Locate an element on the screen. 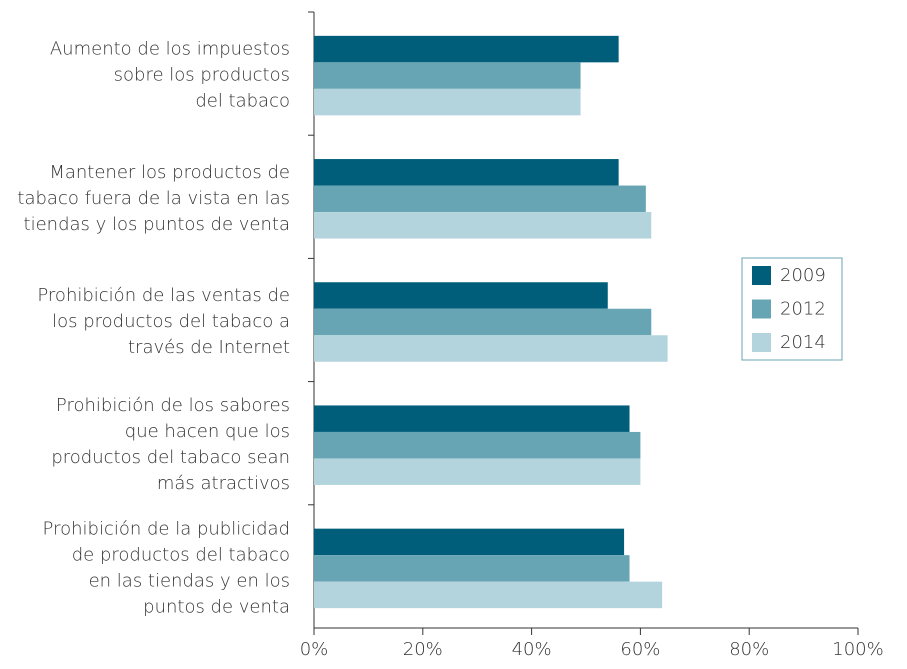 This screenshot has width=907, height=669. category-label-line: en las tiendas y en los is located at coordinates (189, 580).